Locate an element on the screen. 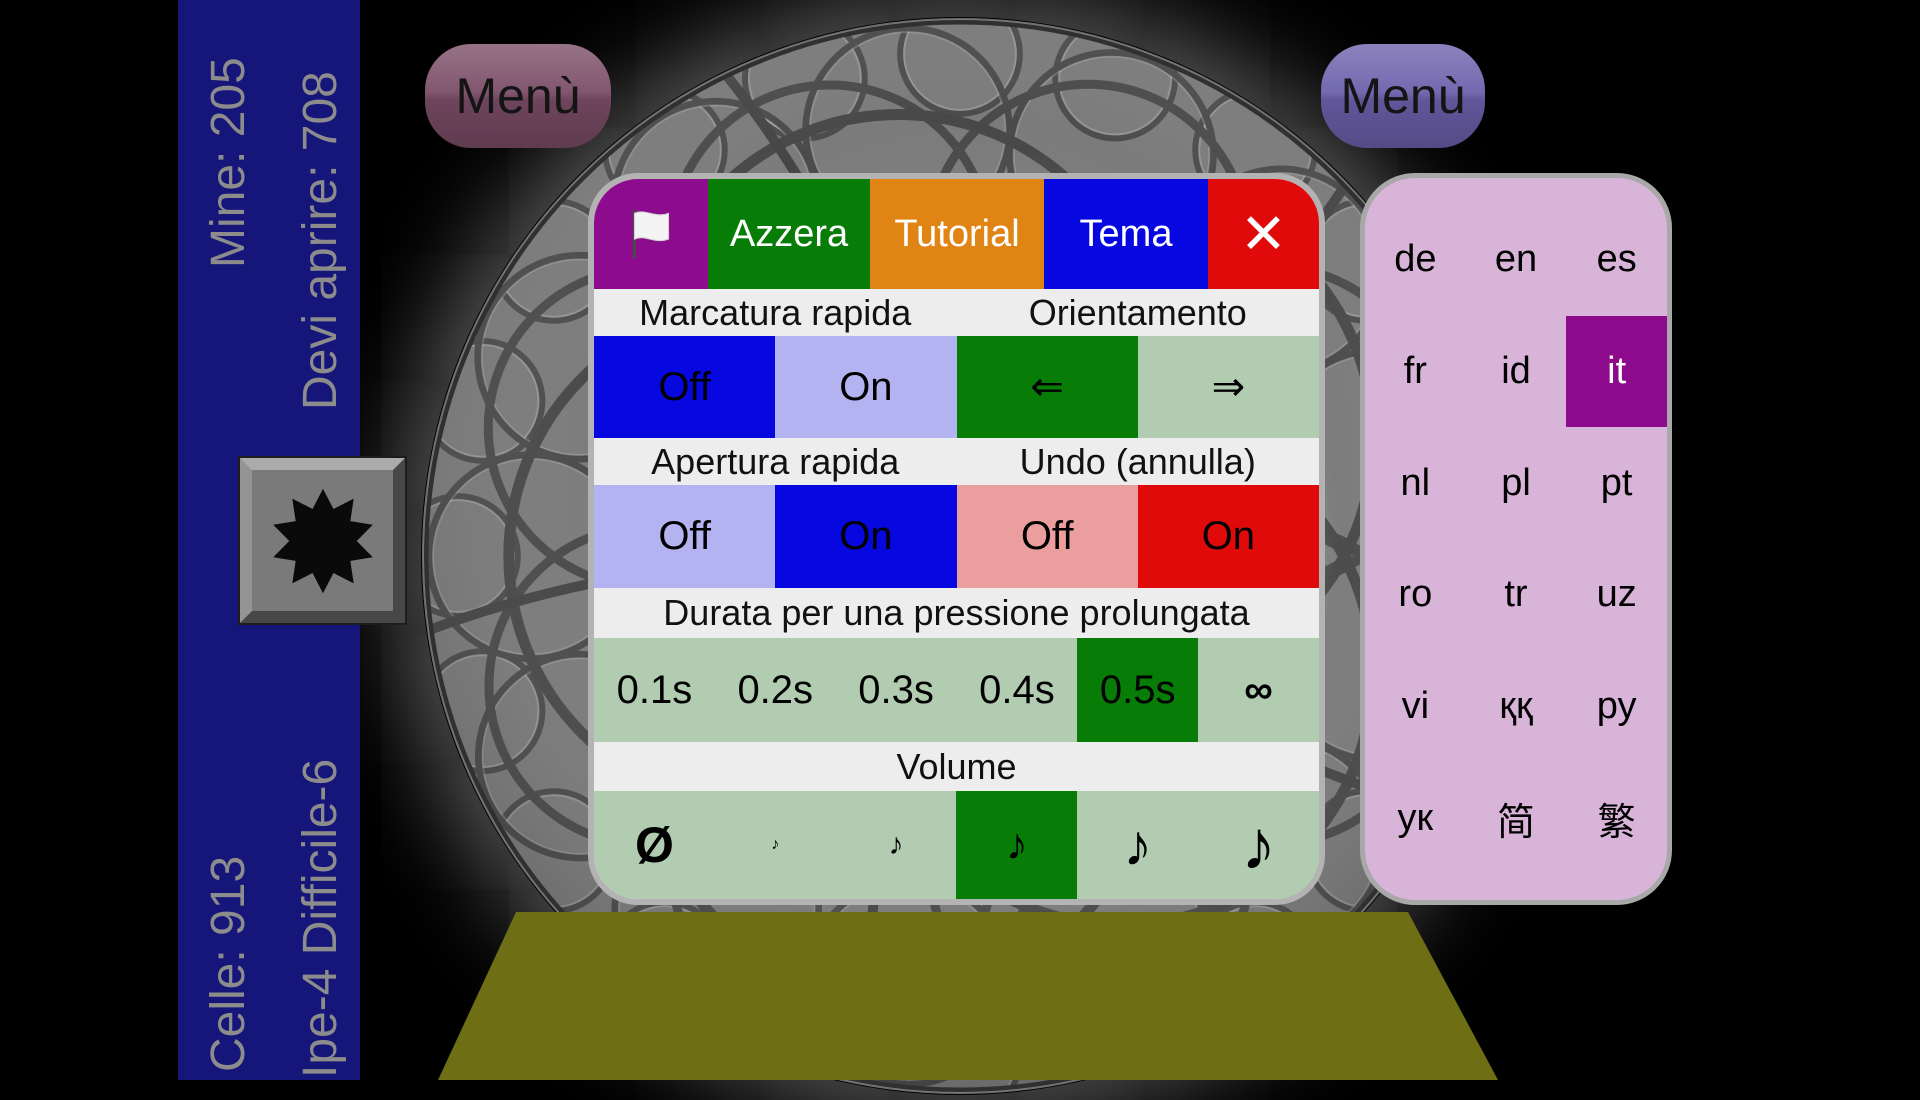 Image resolution: width=1920 pixels, height=1100 pixels. mine-star-icon is located at coordinates (322, 540).